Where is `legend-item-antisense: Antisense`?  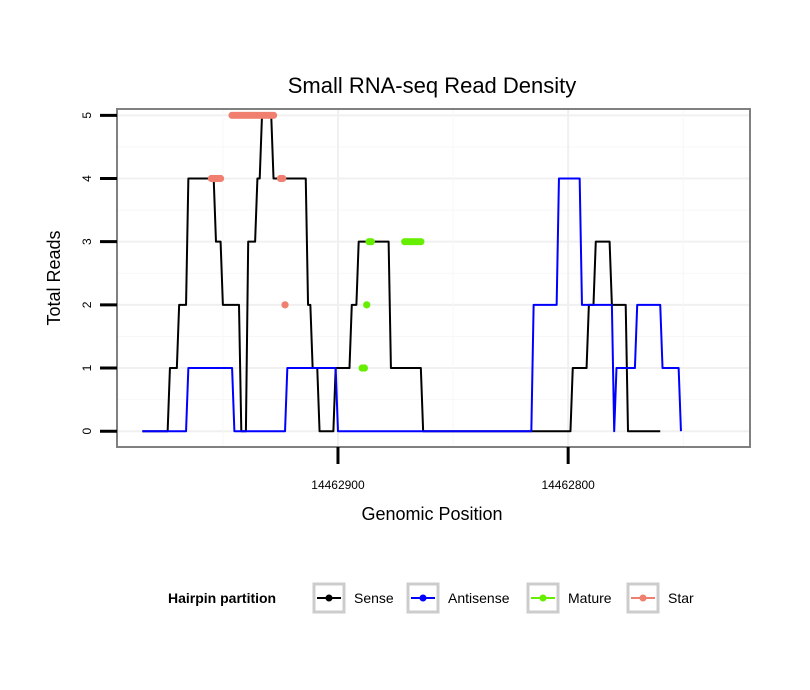 legend-item-antisense: Antisense is located at coordinates (458, 598).